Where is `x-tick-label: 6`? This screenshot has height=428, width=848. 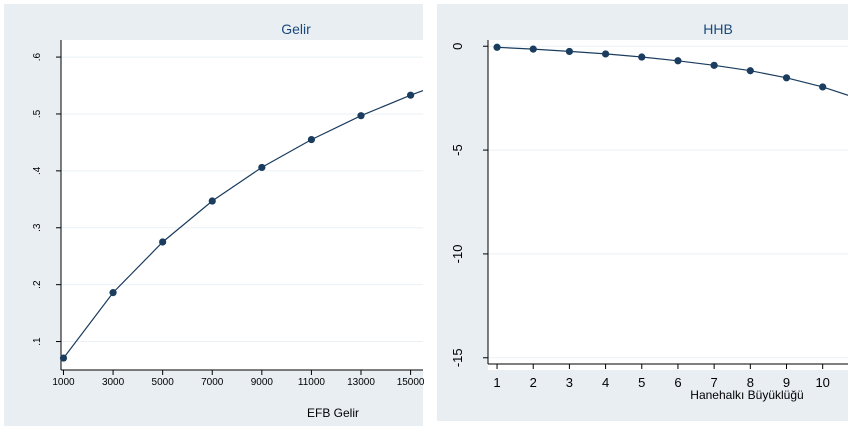 x-tick-label: 6 is located at coordinates (677, 382).